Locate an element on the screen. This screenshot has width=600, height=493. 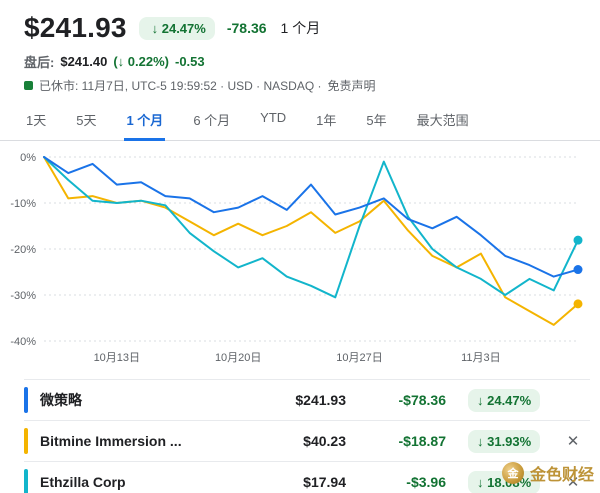
current-price: $241.93 is located at coordinates (75, 27).